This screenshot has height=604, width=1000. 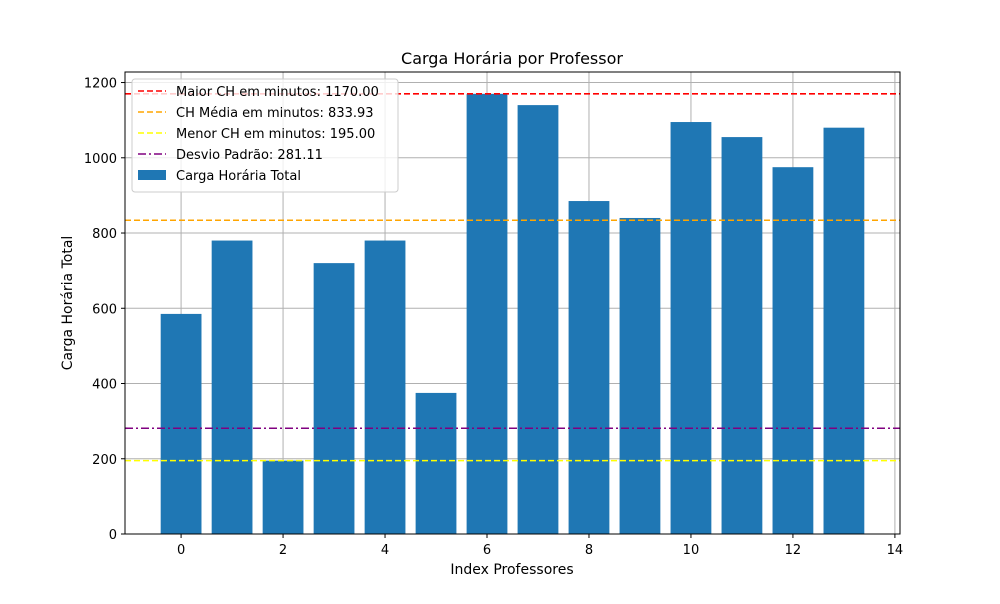 I want to click on legend-label: Menor CH em minutos: 195.00, so click(x=275, y=134).